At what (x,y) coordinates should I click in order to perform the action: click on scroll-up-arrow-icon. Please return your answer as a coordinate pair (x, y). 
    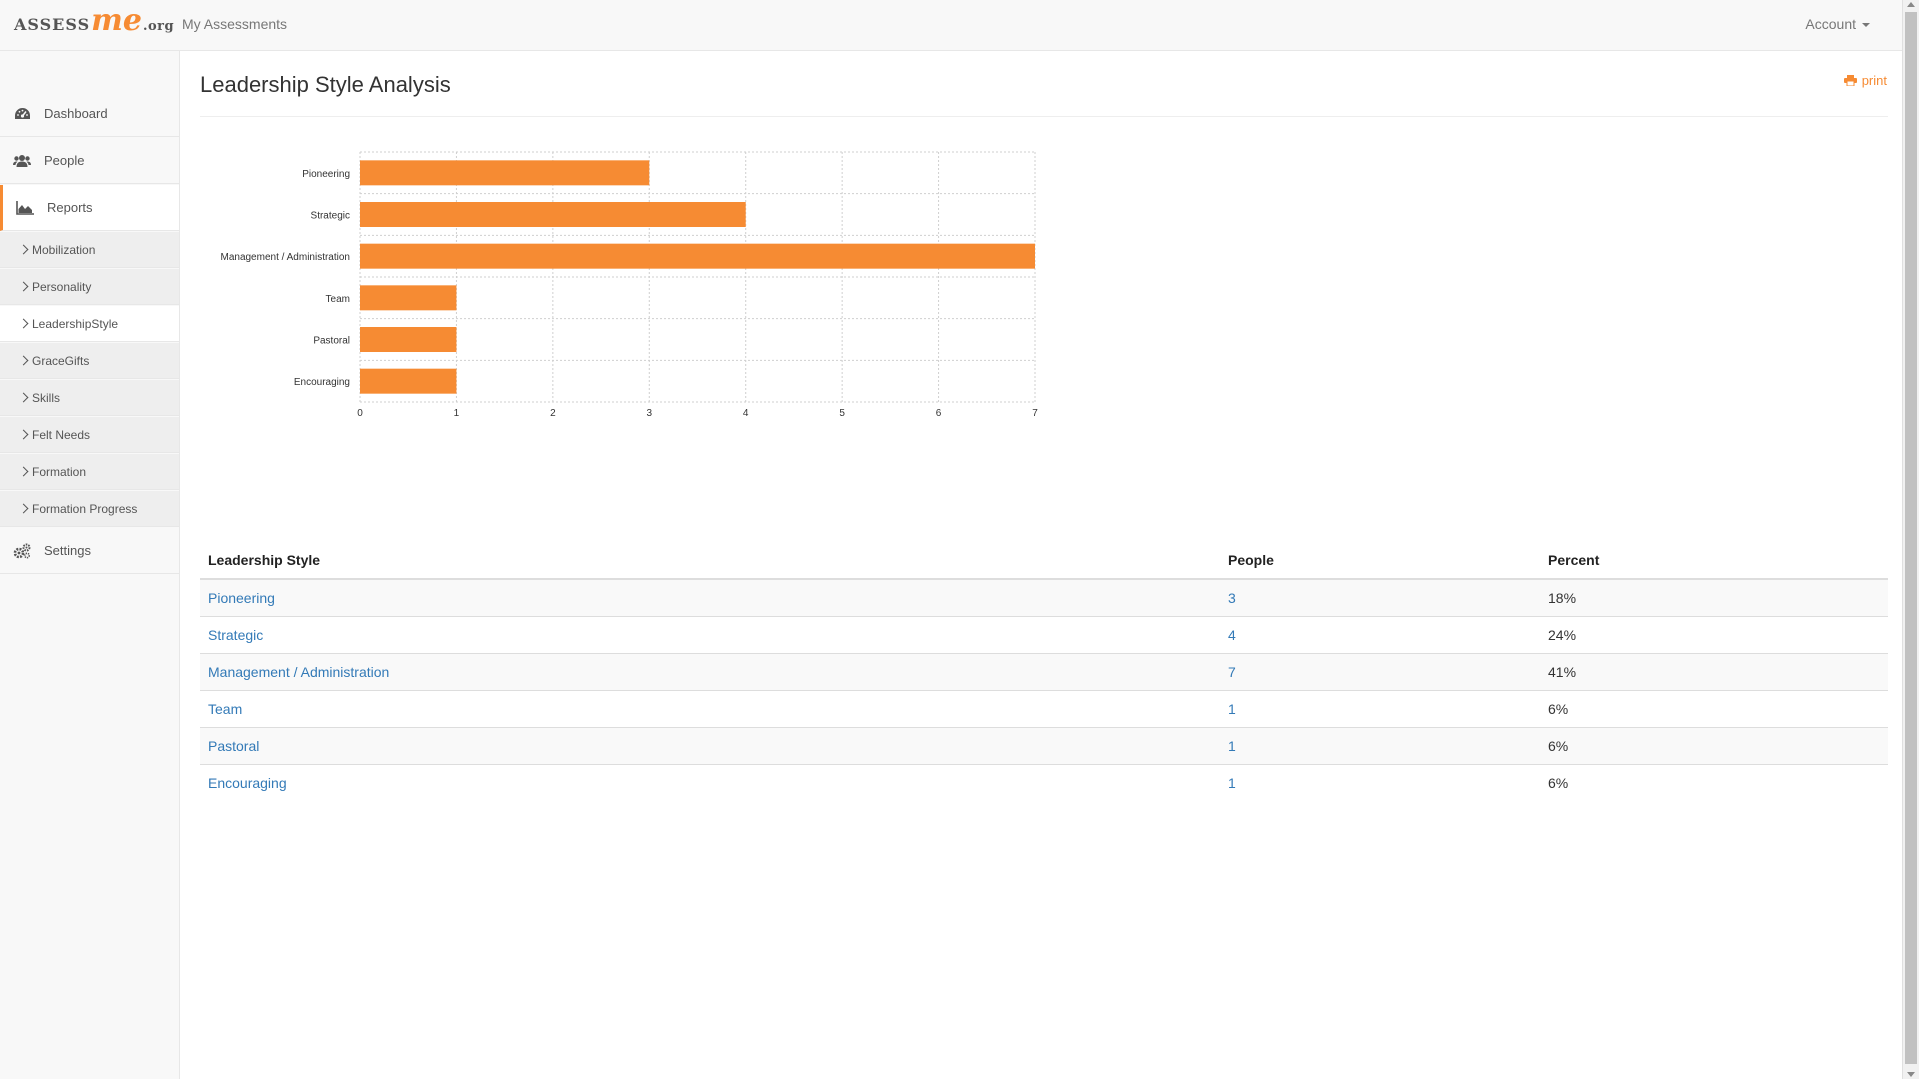
    Looking at the image, I should click on (1911, 4).